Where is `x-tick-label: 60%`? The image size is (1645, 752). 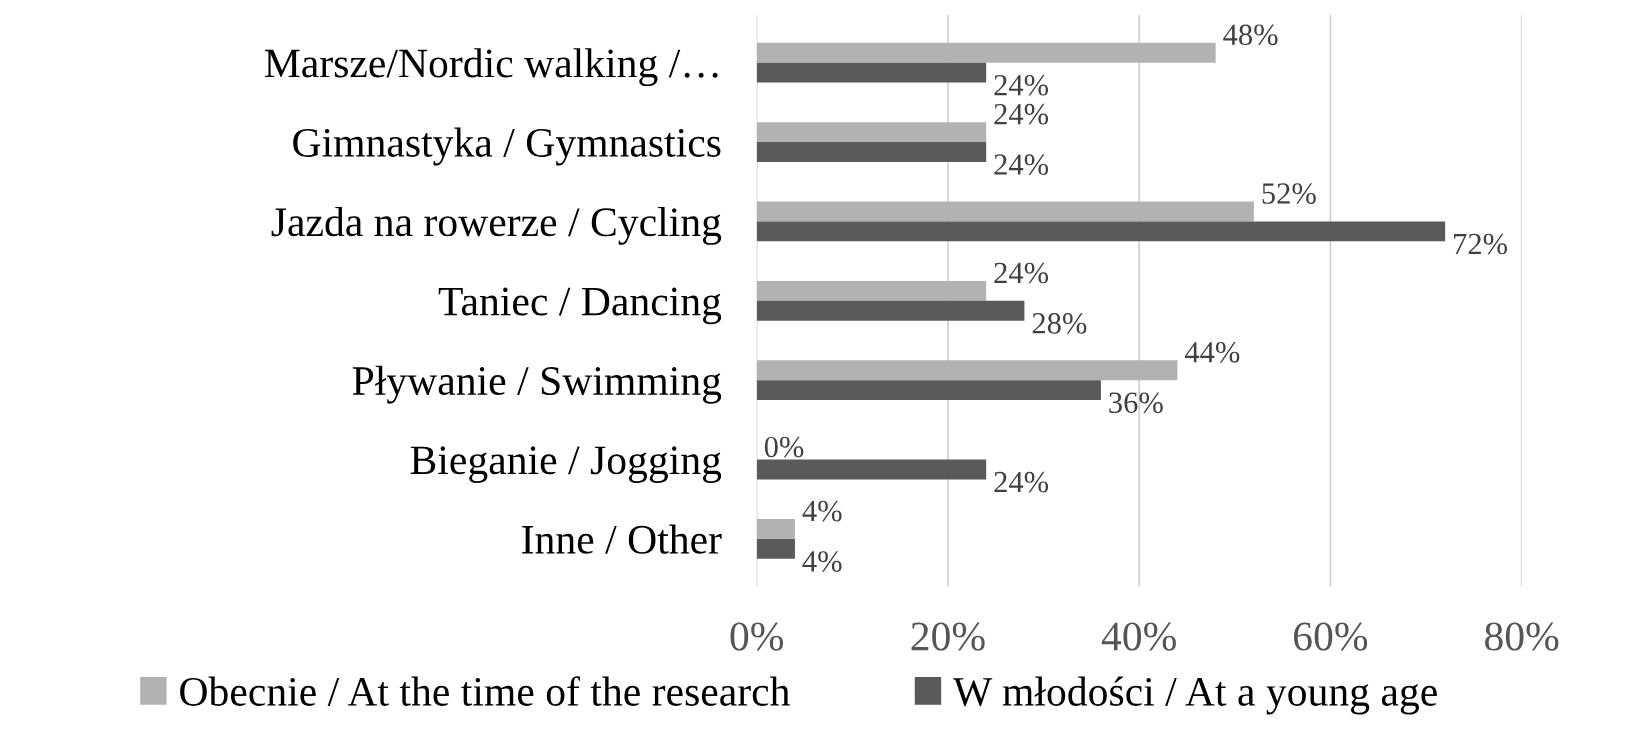 x-tick-label: 60% is located at coordinates (1331, 636).